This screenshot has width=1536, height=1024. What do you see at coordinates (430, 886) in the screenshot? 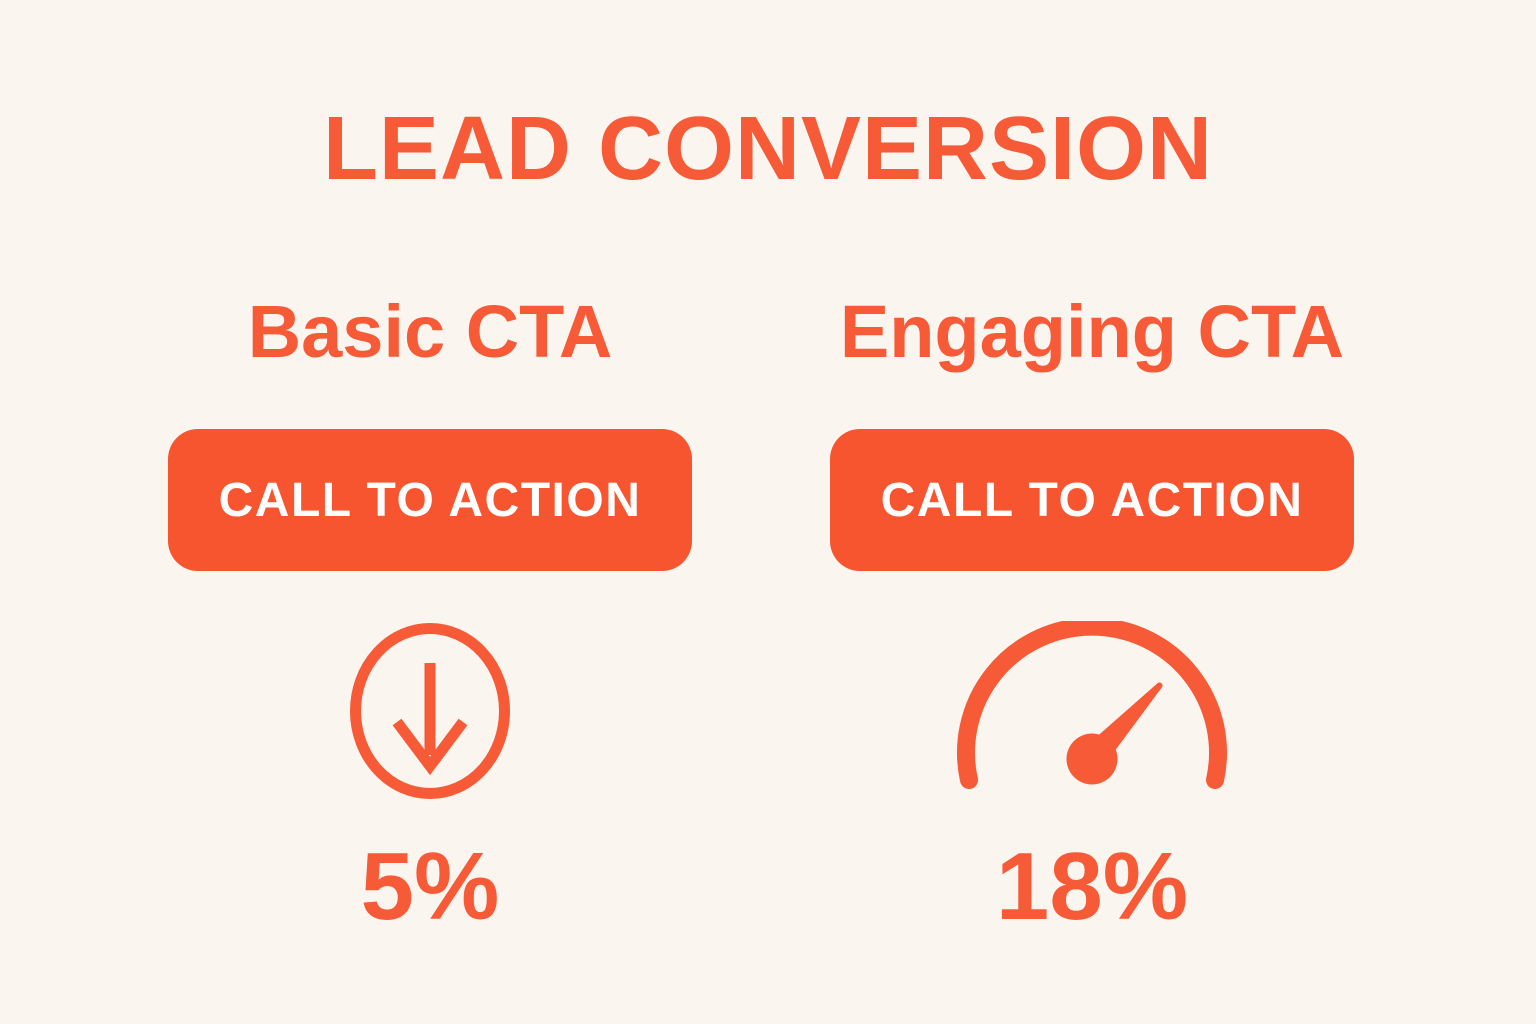
I see `basic-cta-conversion-value: 5%` at bounding box center [430, 886].